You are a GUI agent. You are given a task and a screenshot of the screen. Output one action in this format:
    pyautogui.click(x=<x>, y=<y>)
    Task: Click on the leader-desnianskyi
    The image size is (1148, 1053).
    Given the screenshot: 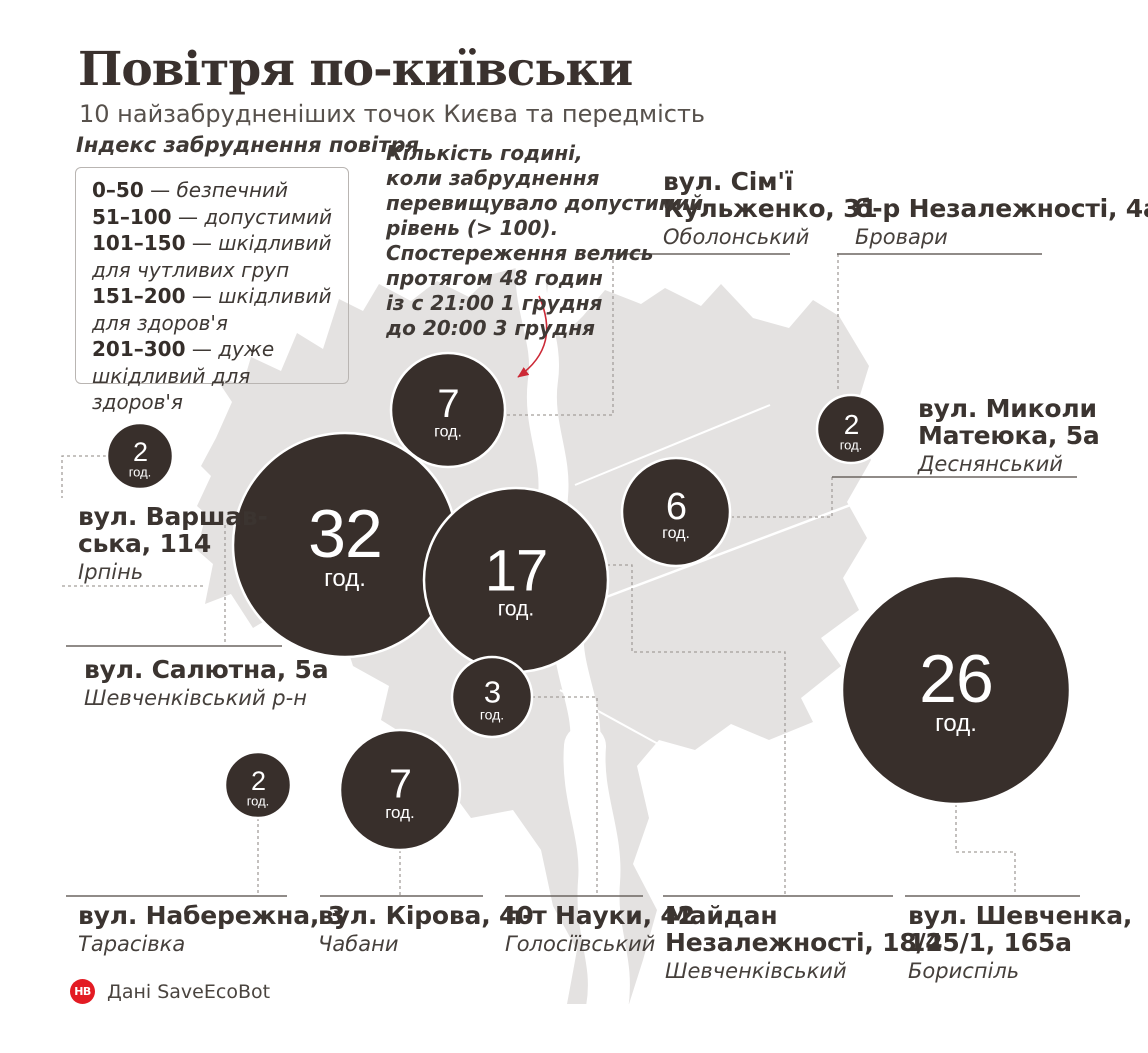 What is the action you would take?
    pyautogui.click(x=782, y=497)
    